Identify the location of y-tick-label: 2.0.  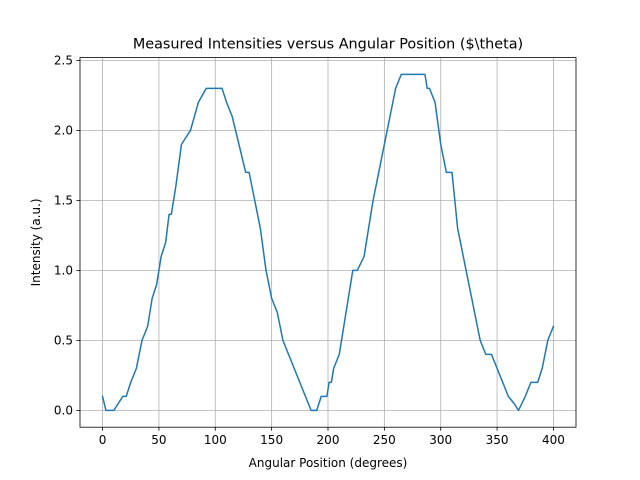
(63, 131).